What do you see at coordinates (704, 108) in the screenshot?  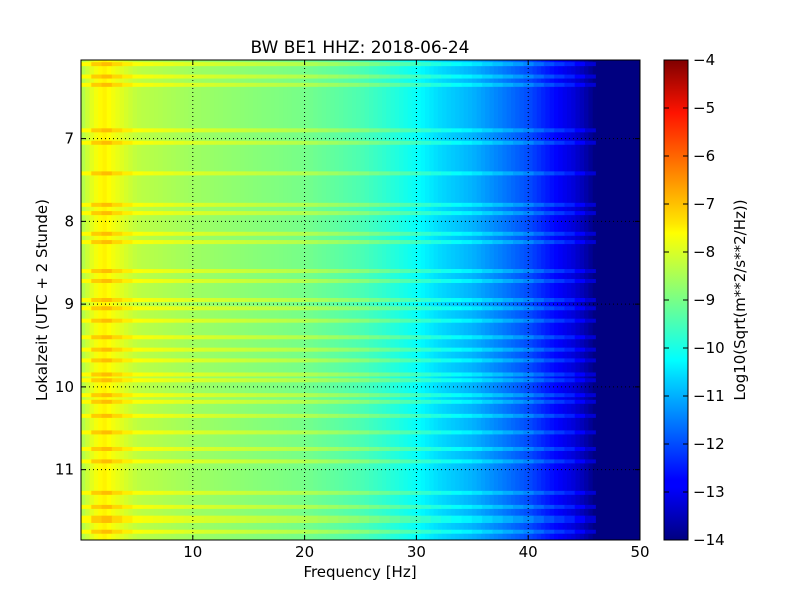 I see `colorbar-tick-label: −5` at bounding box center [704, 108].